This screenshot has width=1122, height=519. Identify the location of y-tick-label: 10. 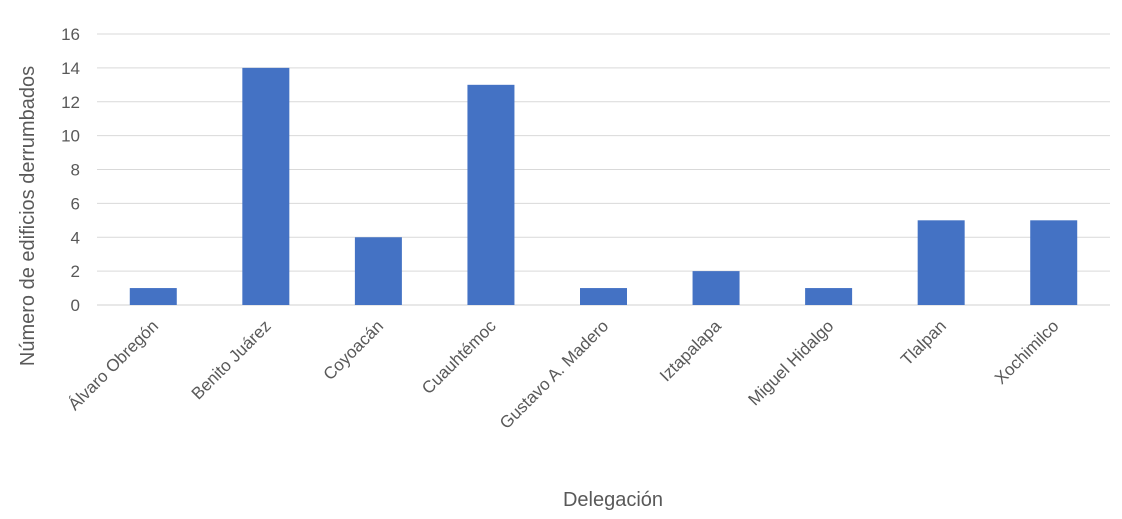
(70, 136).